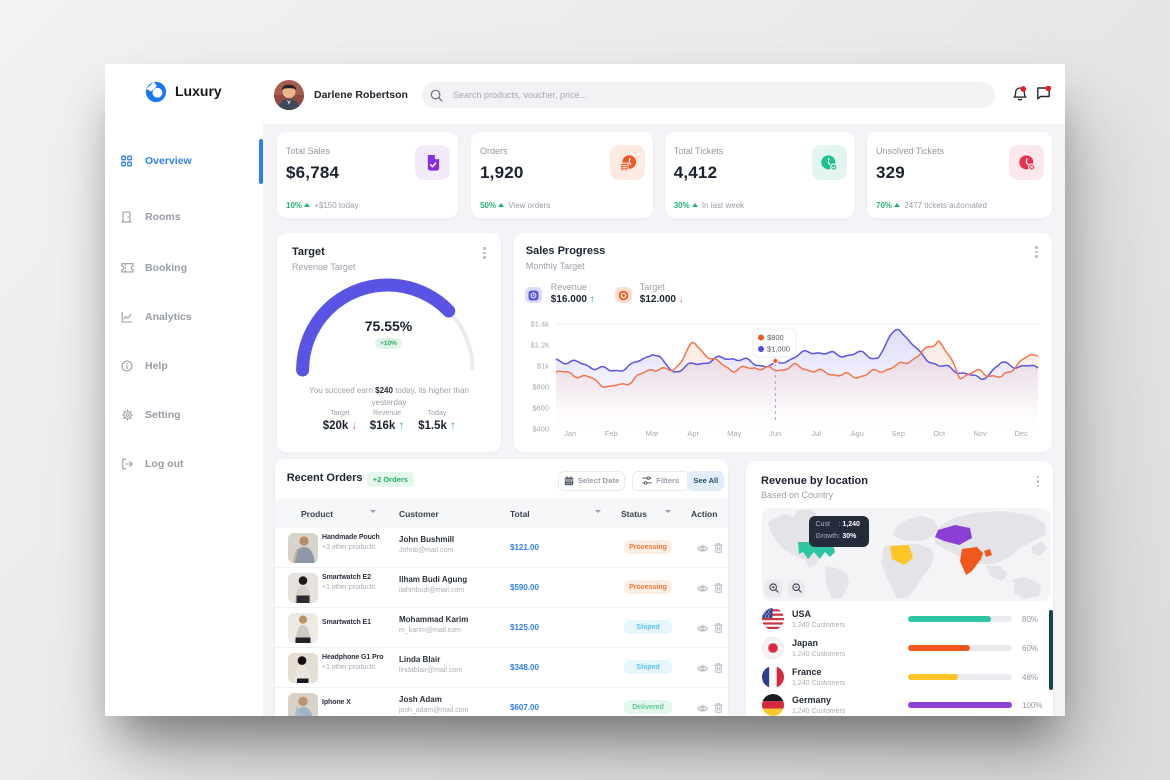 Image resolution: width=1170 pixels, height=780 pixels. Describe the element at coordinates (1021, 433) in the screenshot. I see `svg-text: Dec` at that location.